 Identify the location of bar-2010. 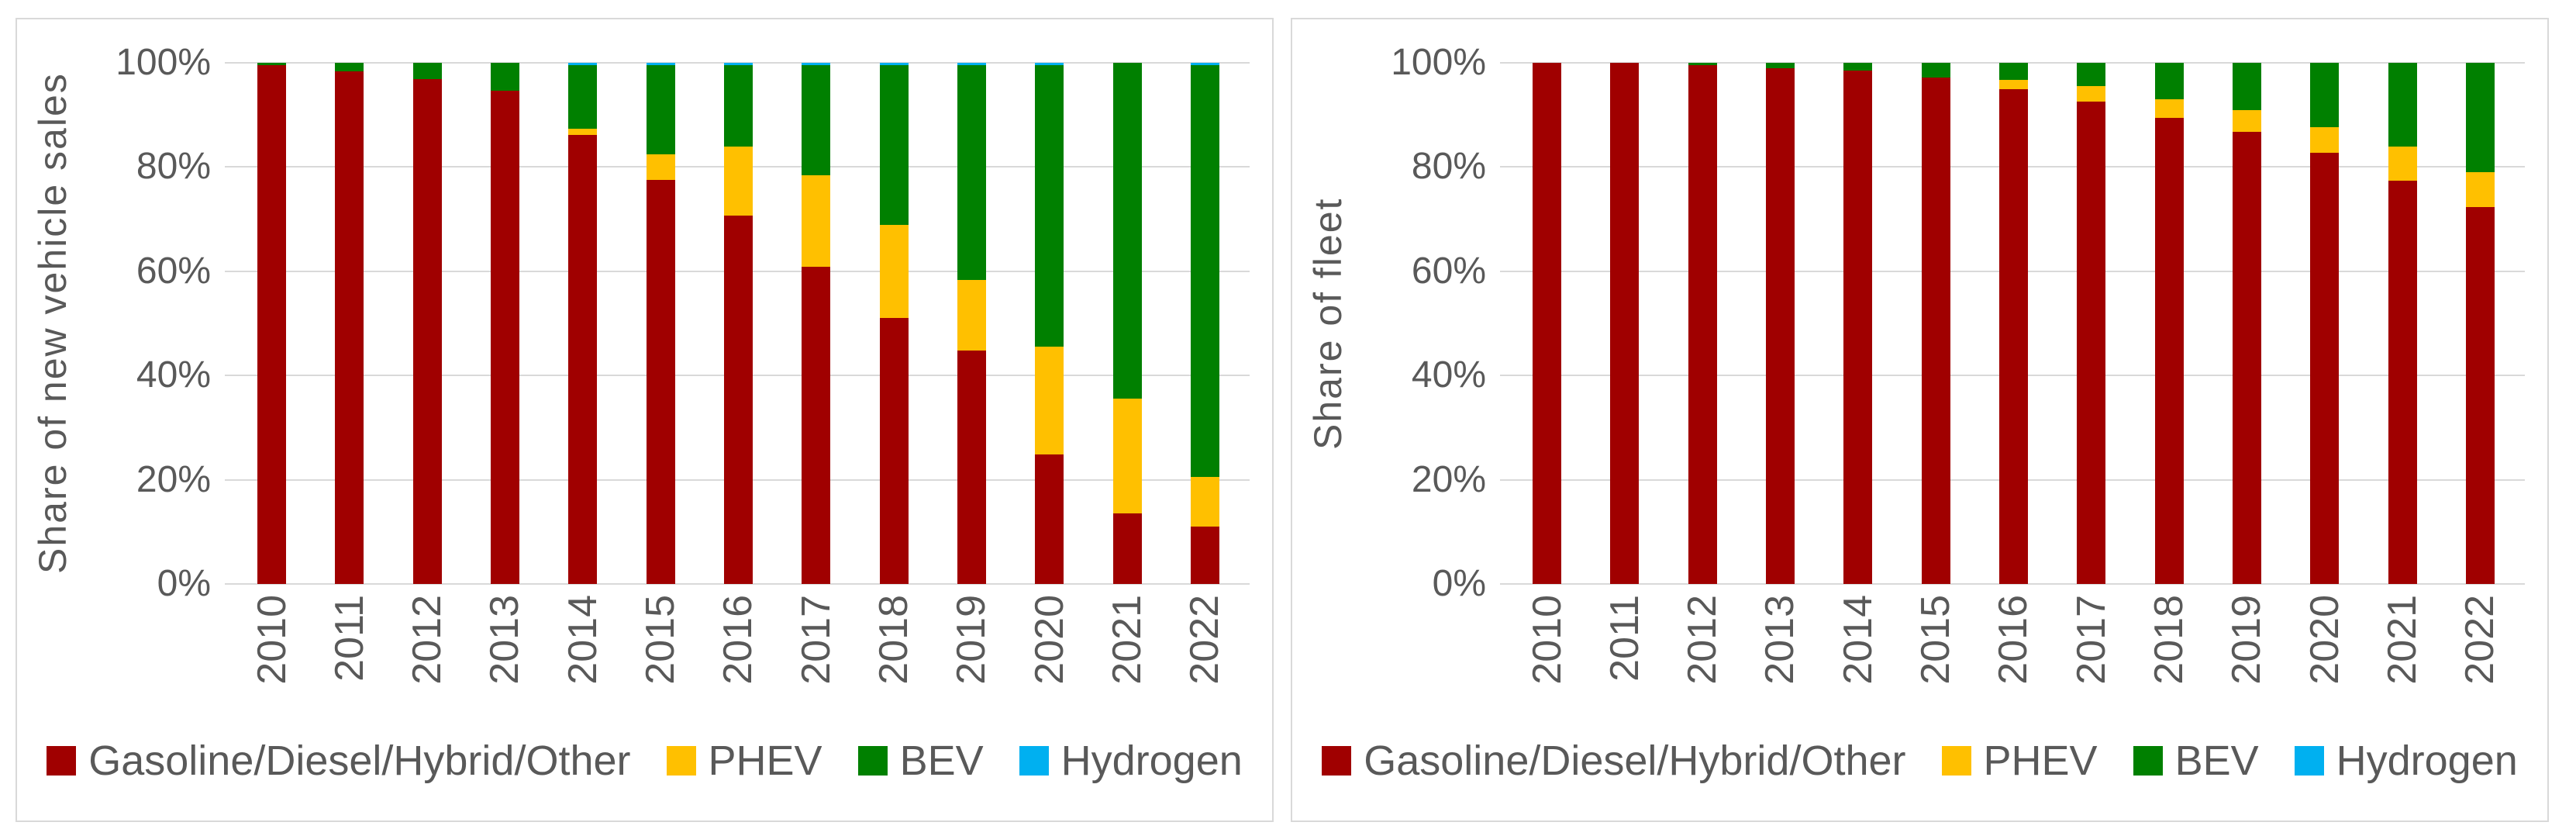
(1547, 323).